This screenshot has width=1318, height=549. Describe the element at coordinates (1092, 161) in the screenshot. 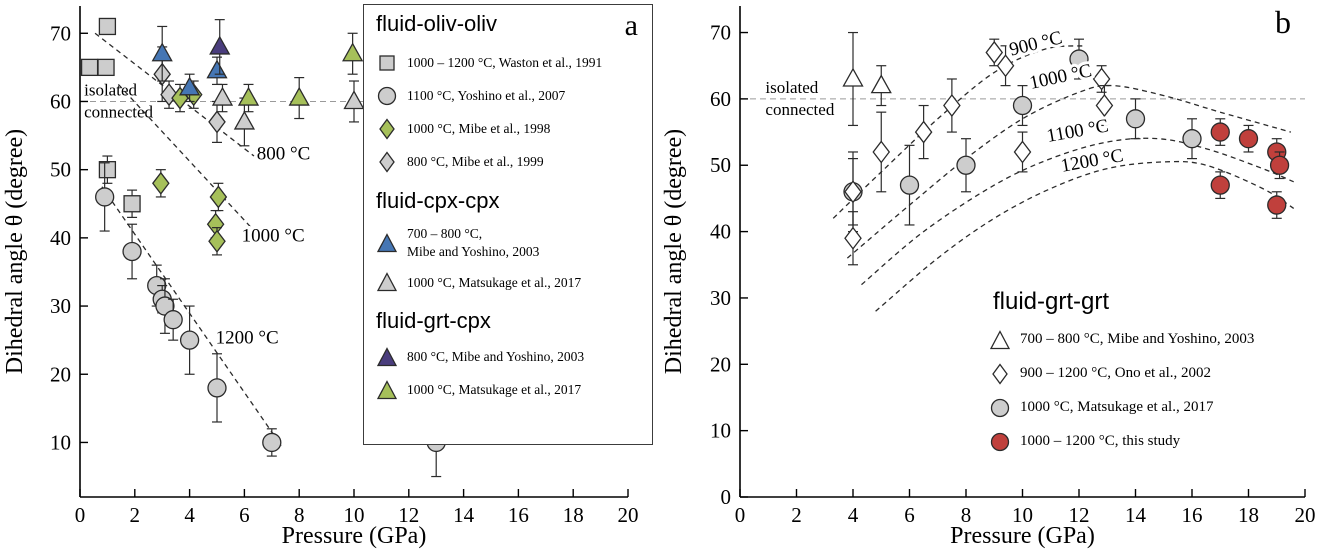

I see `isotherm-label-1200-c: 1200 °C` at that location.